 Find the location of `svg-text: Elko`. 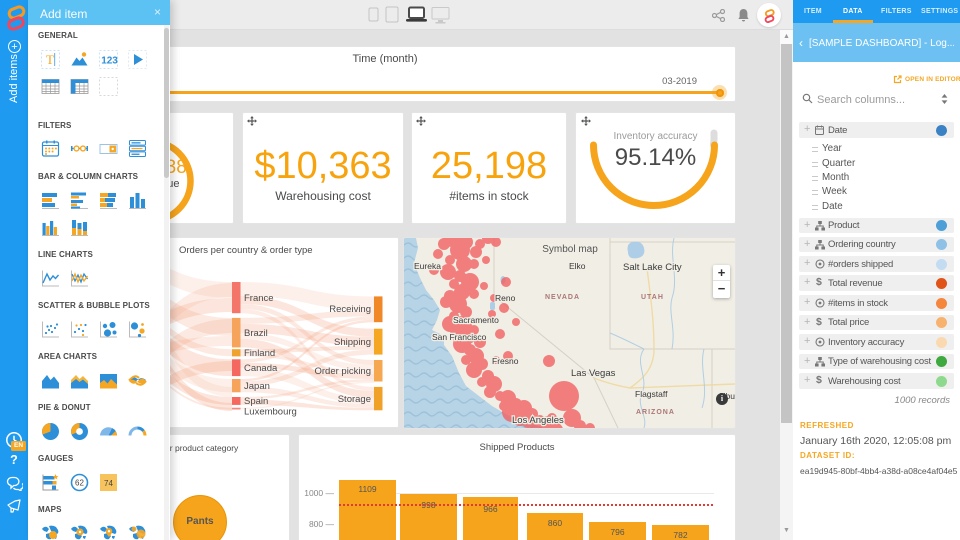

svg-text: Elko is located at coordinates (577, 266).